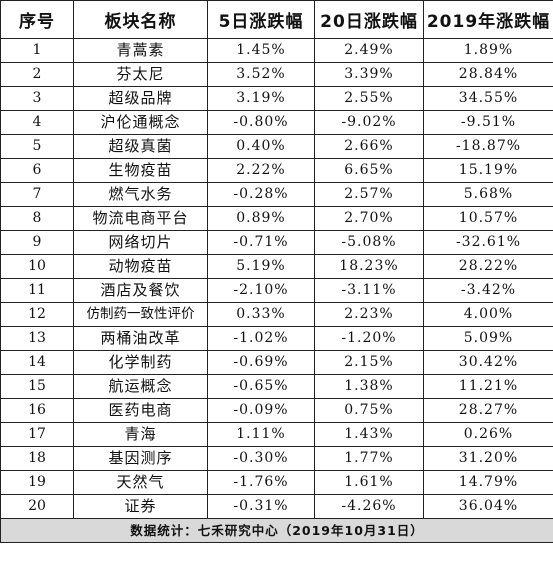  What do you see at coordinates (488, 74) in the screenshot?
I see `change-2019: 28.84%` at bounding box center [488, 74].